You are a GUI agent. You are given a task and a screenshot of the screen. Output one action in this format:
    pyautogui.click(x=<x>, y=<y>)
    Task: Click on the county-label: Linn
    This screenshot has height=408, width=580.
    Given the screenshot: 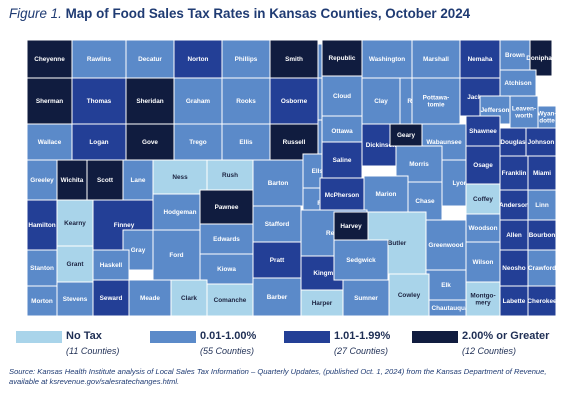 What is the action you would take?
    pyautogui.click(x=542, y=205)
    